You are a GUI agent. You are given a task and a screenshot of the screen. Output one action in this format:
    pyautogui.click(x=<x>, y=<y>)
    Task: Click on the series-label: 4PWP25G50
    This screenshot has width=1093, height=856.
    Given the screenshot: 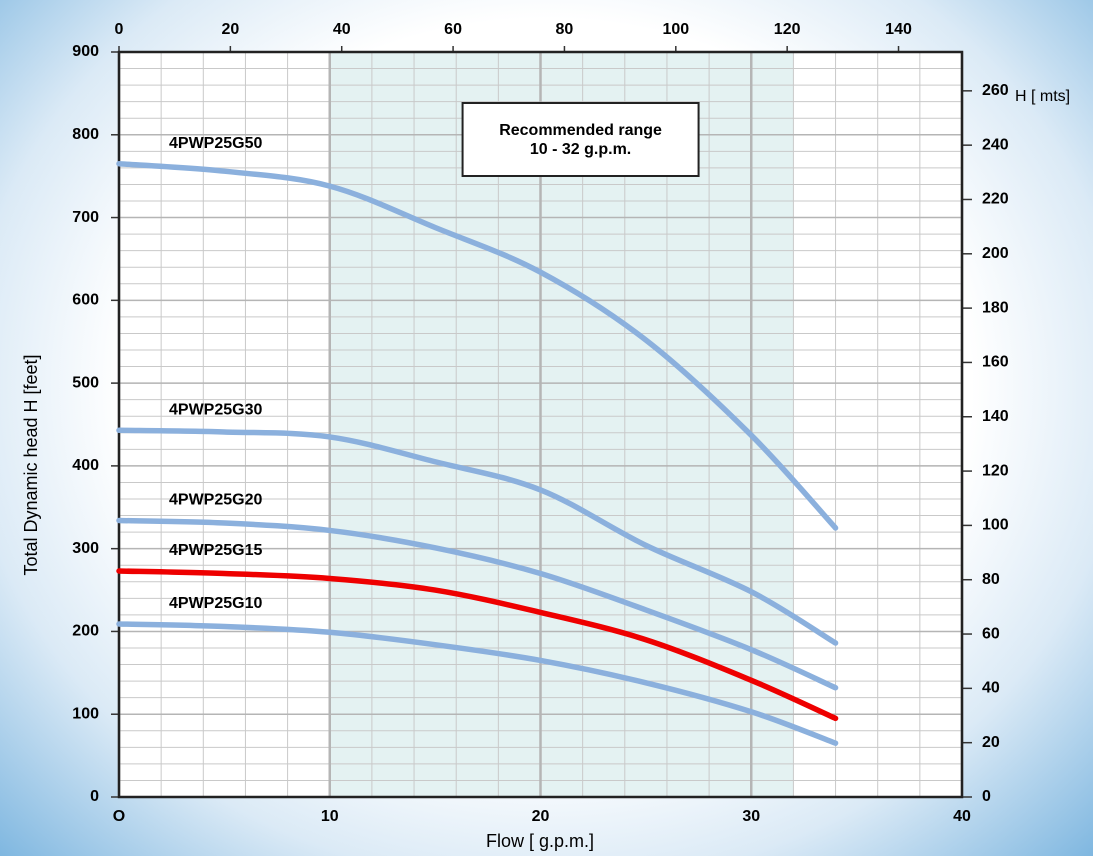 What is the action you would take?
    pyautogui.click(x=215, y=143)
    